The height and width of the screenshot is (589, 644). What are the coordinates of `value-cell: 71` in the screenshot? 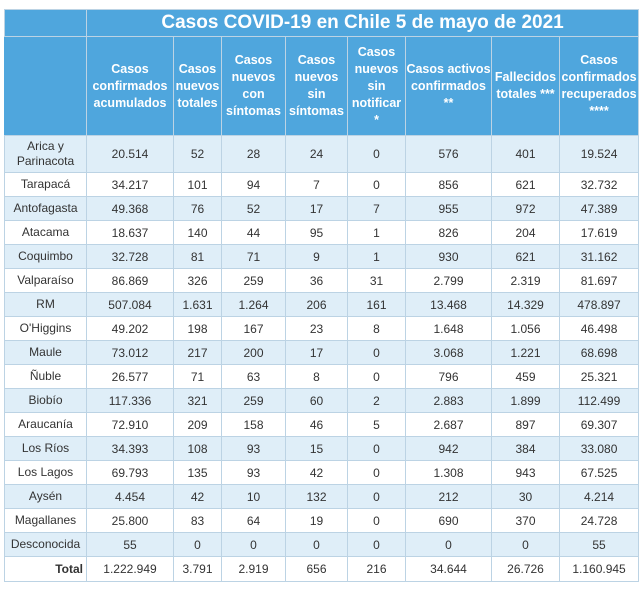 It's located at (253, 256).